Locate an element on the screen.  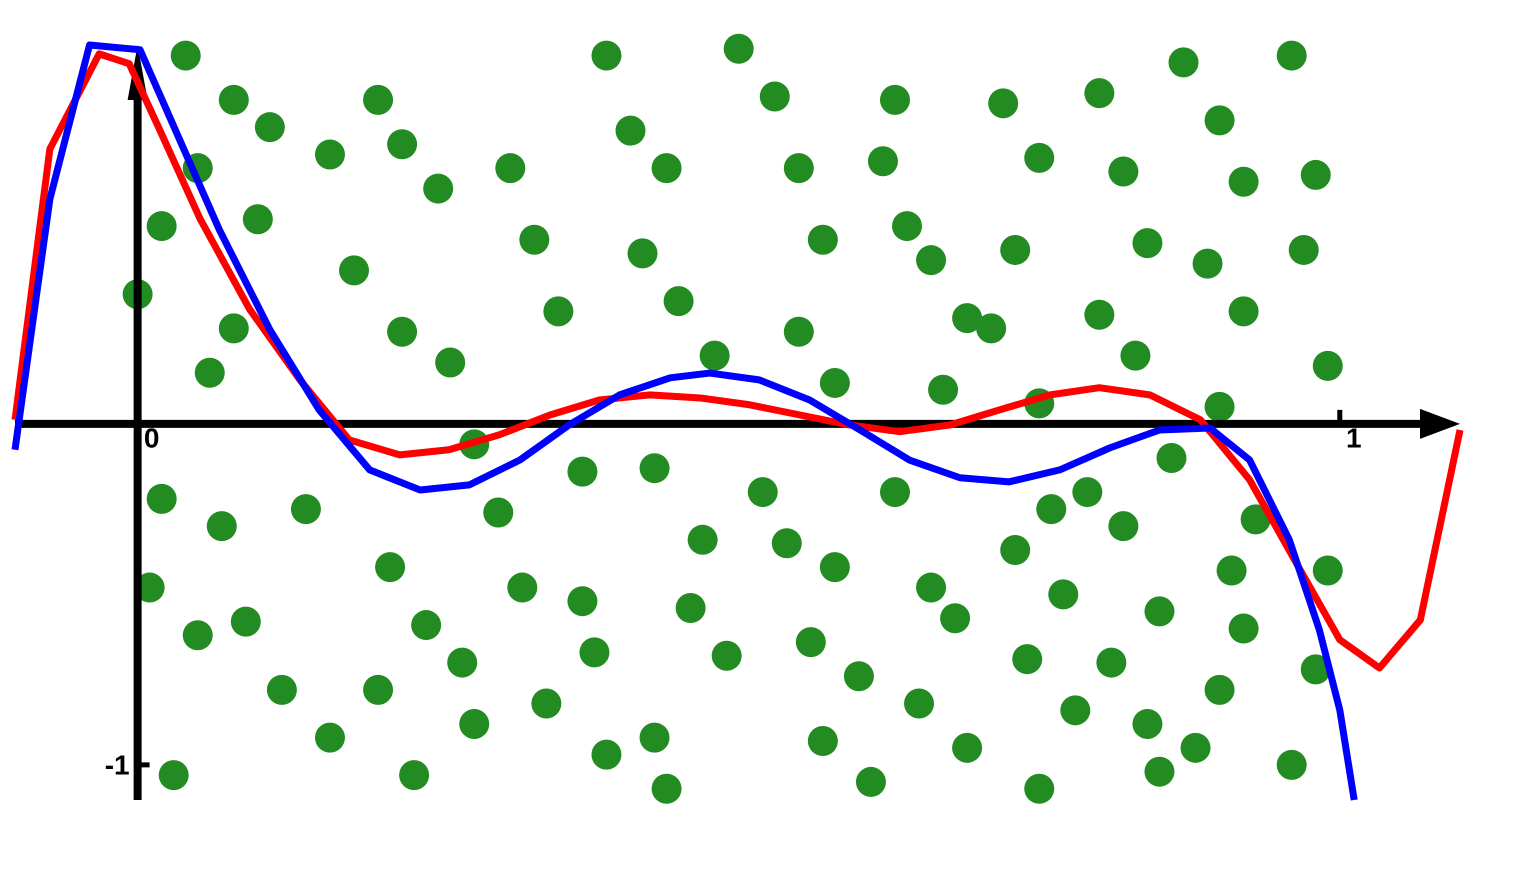
x-tick-label: 0 is located at coordinates (152, 437).